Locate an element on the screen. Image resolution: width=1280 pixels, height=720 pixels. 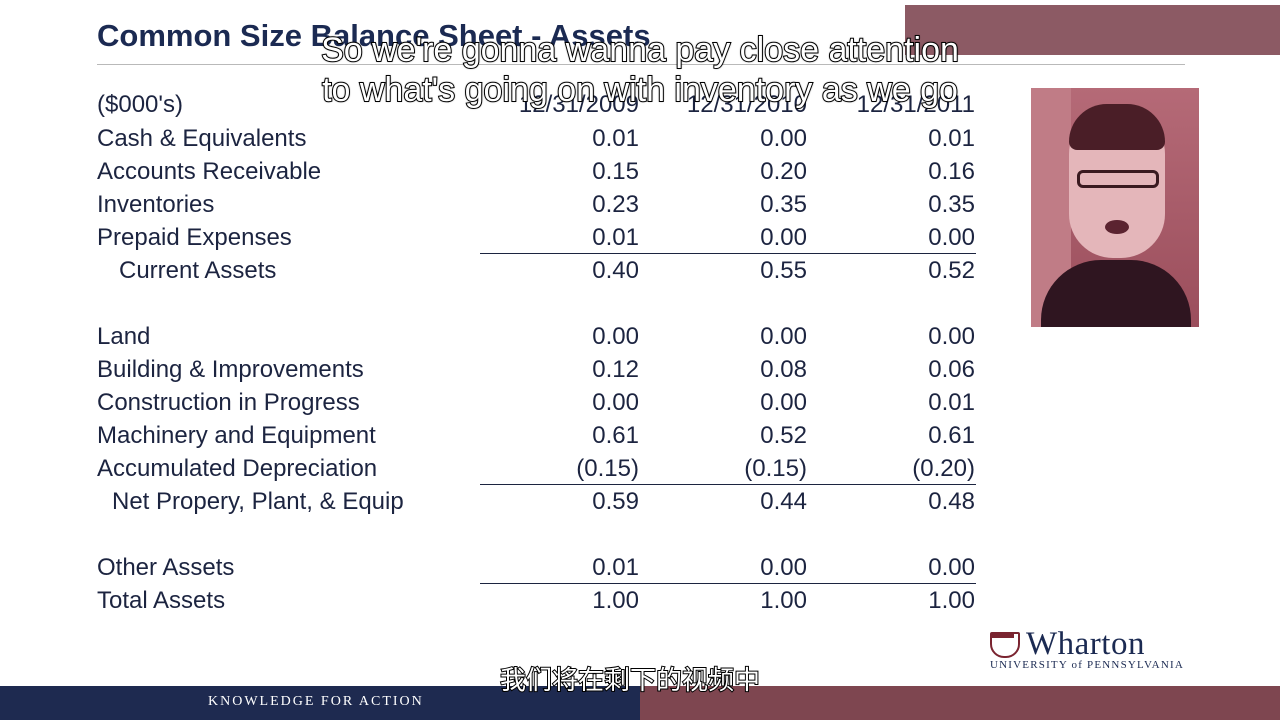
slide-title: Common Size Balance Sheet - Assets is located at coordinates (374, 35).